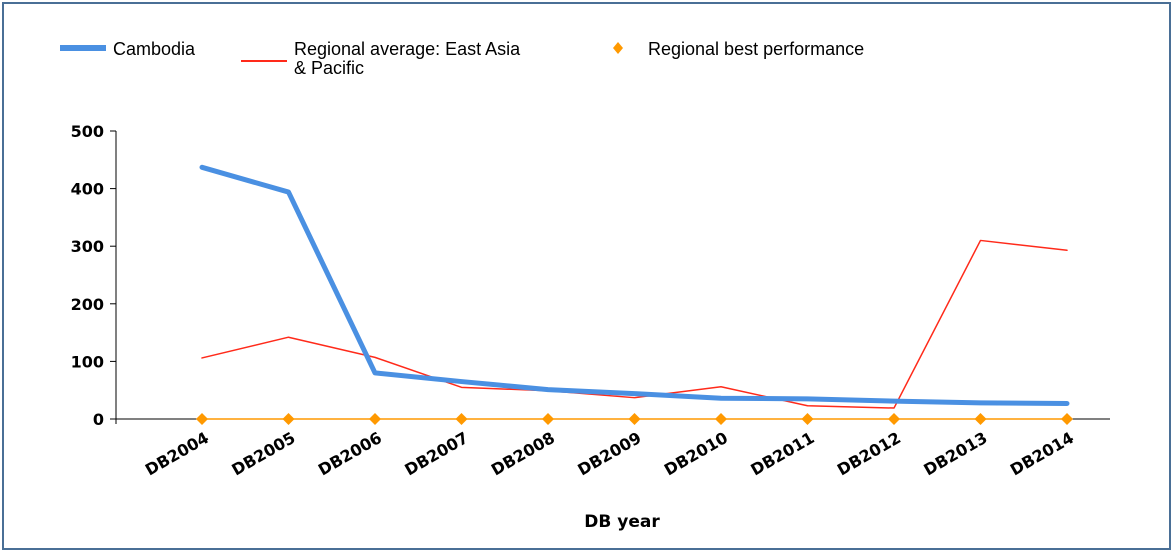 This screenshot has height=552, width=1175. What do you see at coordinates (782, 453) in the screenshot?
I see `x-tick-label: DB2011` at bounding box center [782, 453].